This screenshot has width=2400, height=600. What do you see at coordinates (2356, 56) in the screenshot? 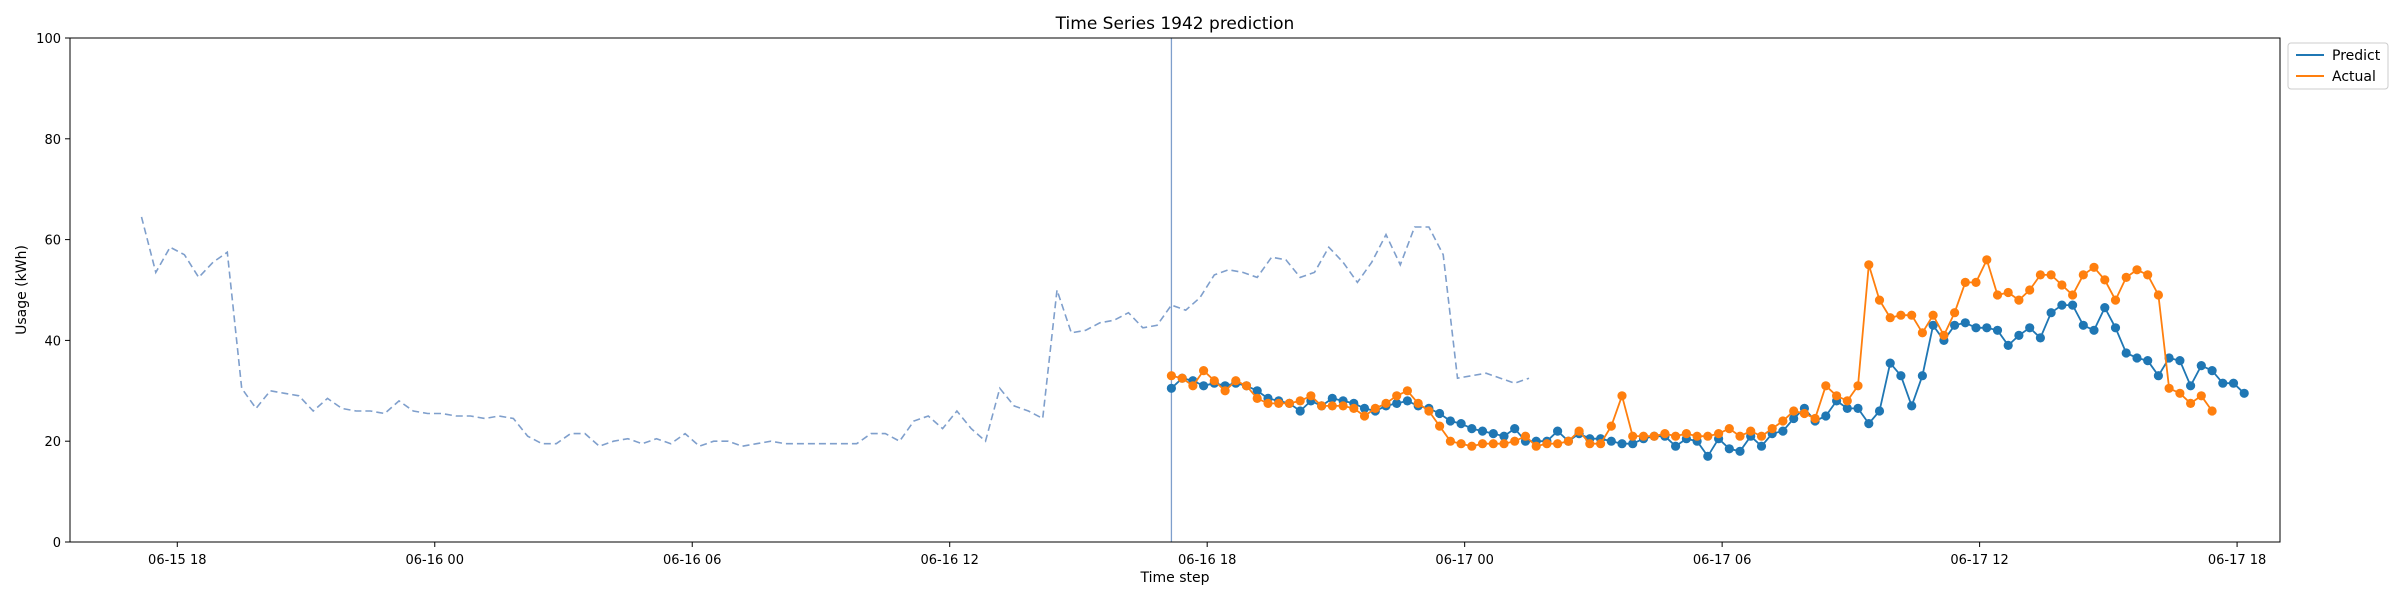
I see `legend-predict-label: Predict` at bounding box center [2356, 56].